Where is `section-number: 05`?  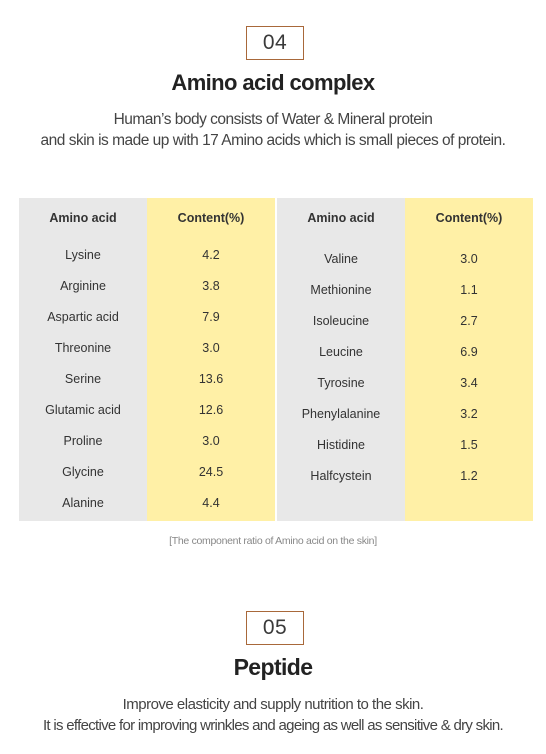 section-number: 05 is located at coordinates (275, 627).